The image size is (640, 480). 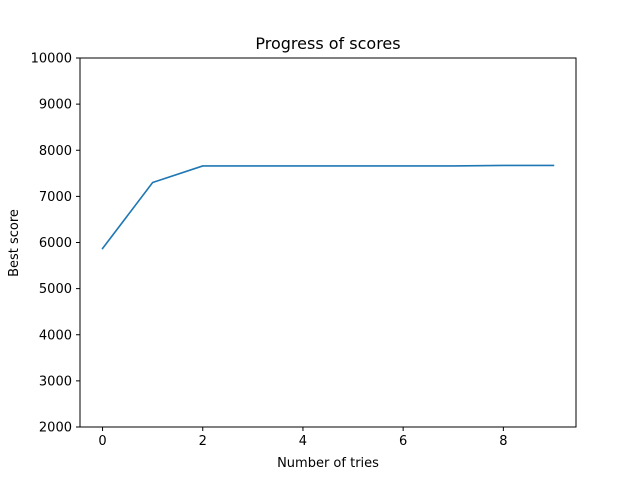 I want to click on y-tick-label: 3000, so click(x=55, y=381).